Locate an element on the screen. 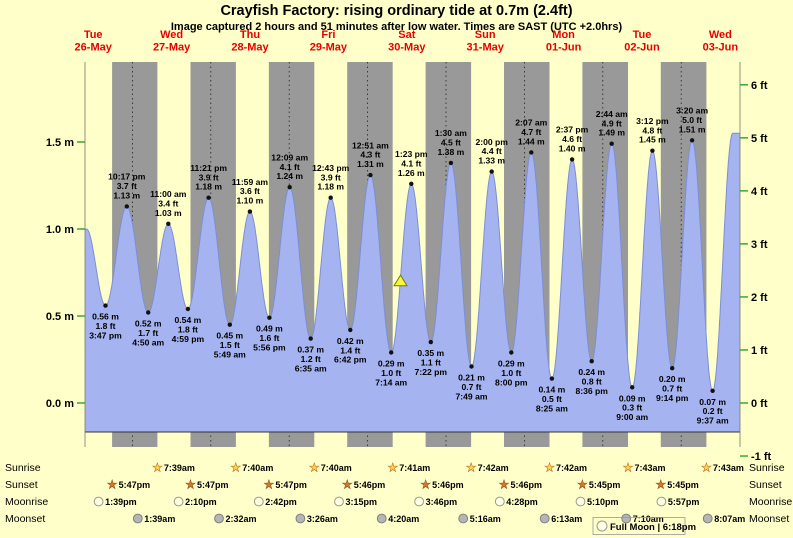  sunrise-time: 7:42am is located at coordinates (493, 468).